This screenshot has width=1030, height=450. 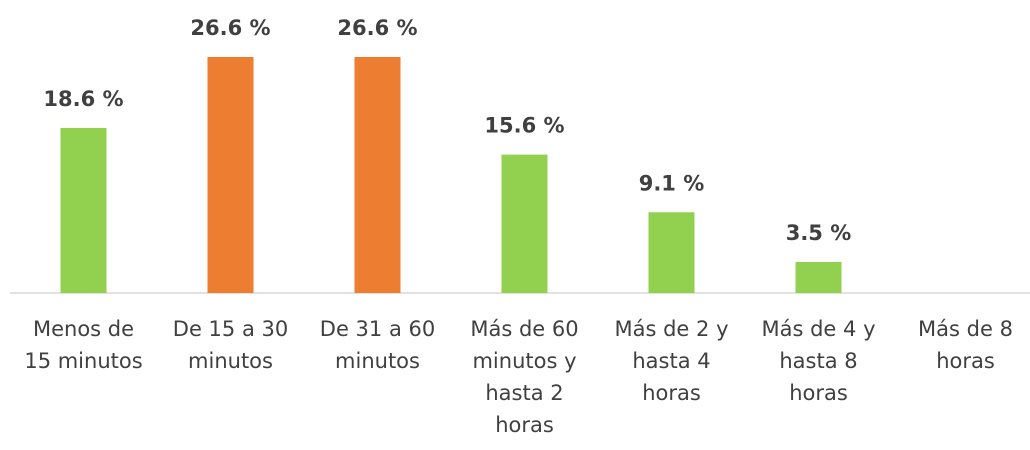 I want to click on x-tick-label: Más de 2 y, so click(x=672, y=329).